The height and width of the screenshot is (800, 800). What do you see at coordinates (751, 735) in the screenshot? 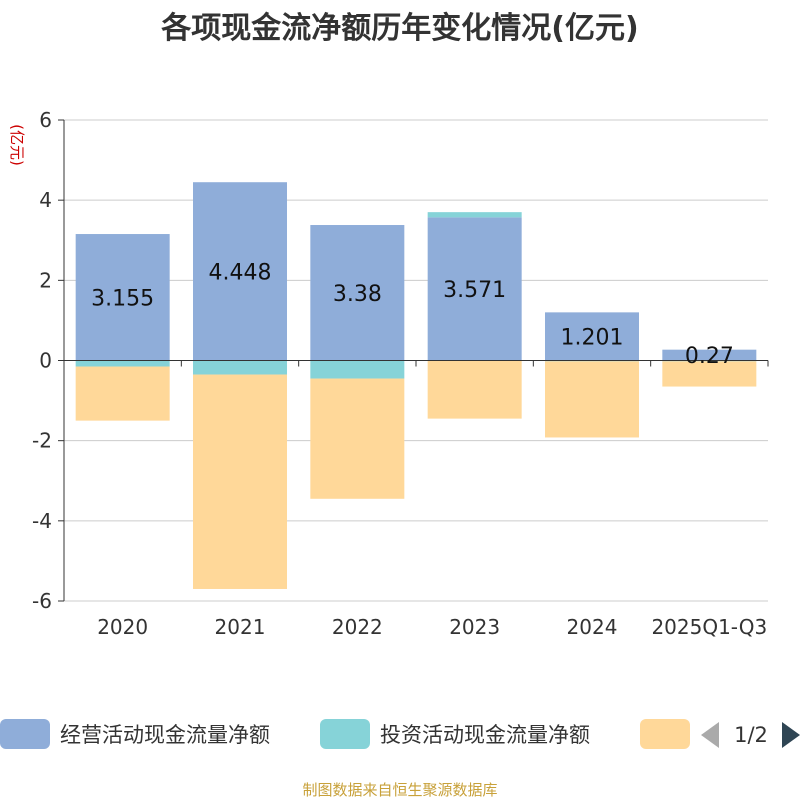
I see `legend-page-indicator: 1/2` at bounding box center [751, 735].